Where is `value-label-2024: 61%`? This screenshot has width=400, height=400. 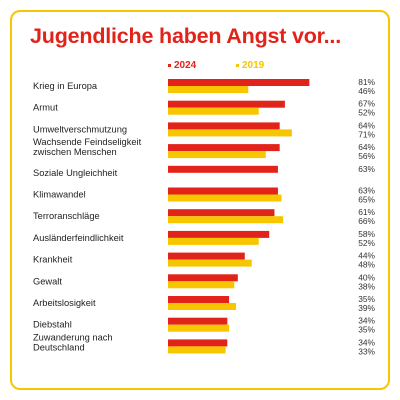
value-label-2024: 61% is located at coordinates (366, 212).